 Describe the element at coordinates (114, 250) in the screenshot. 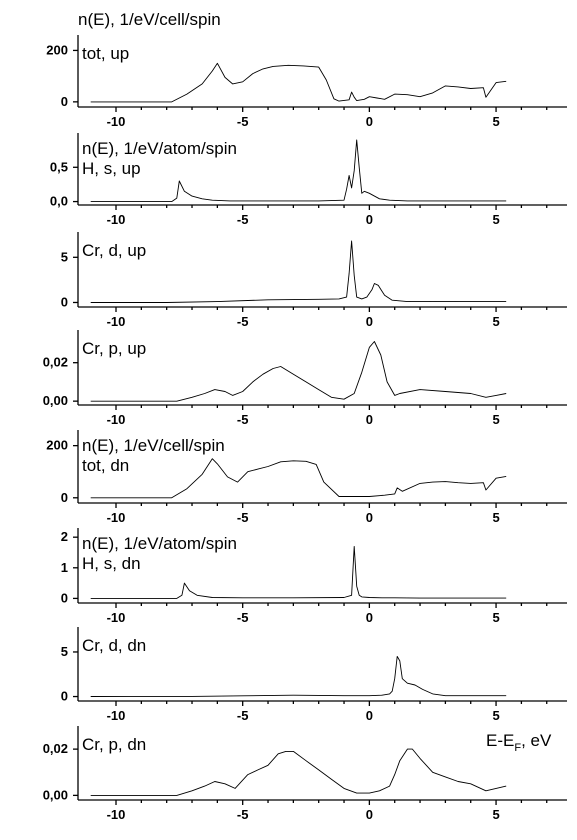

I see `panel-label: Cr, d, up` at that location.